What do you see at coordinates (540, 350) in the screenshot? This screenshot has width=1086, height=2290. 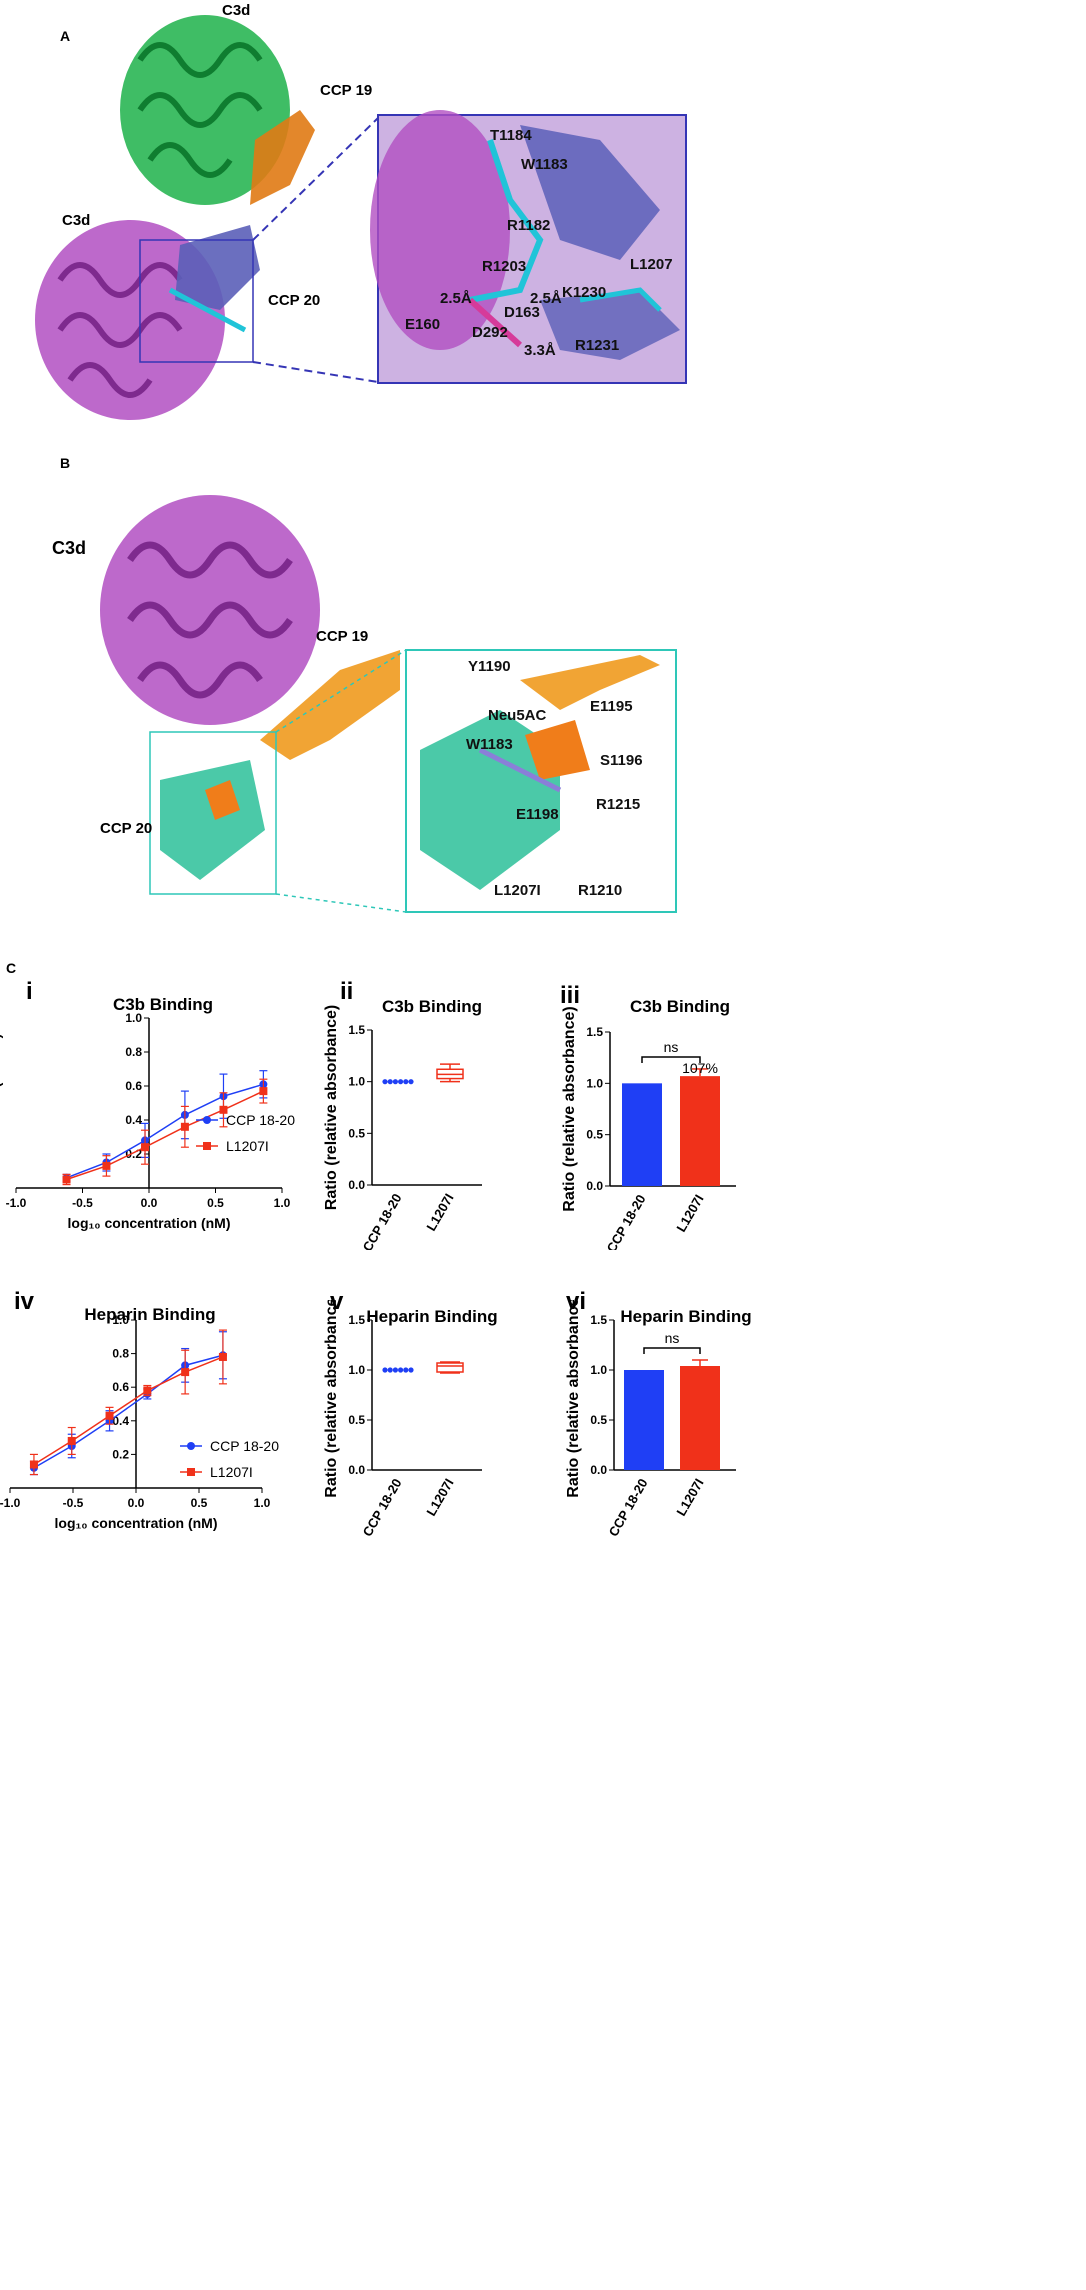 I see `residue-label: 3.3Å` at bounding box center [540, 350].